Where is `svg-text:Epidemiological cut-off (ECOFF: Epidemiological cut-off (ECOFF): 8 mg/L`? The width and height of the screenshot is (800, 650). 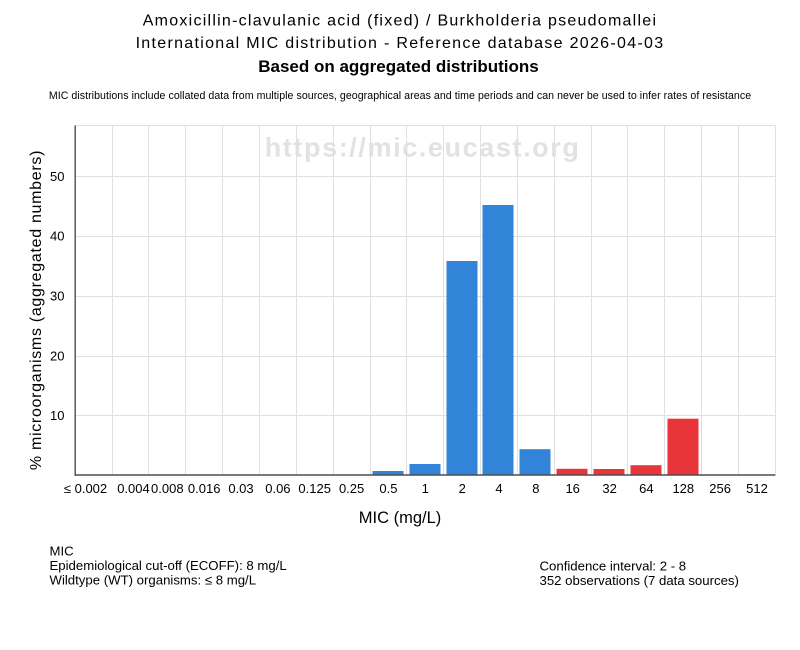 svg-text:Epidemiological cut-off (ECOFF: Epidemiological cut-off (ECOFF): 8 mg/L is located at coordinates (168, 565).